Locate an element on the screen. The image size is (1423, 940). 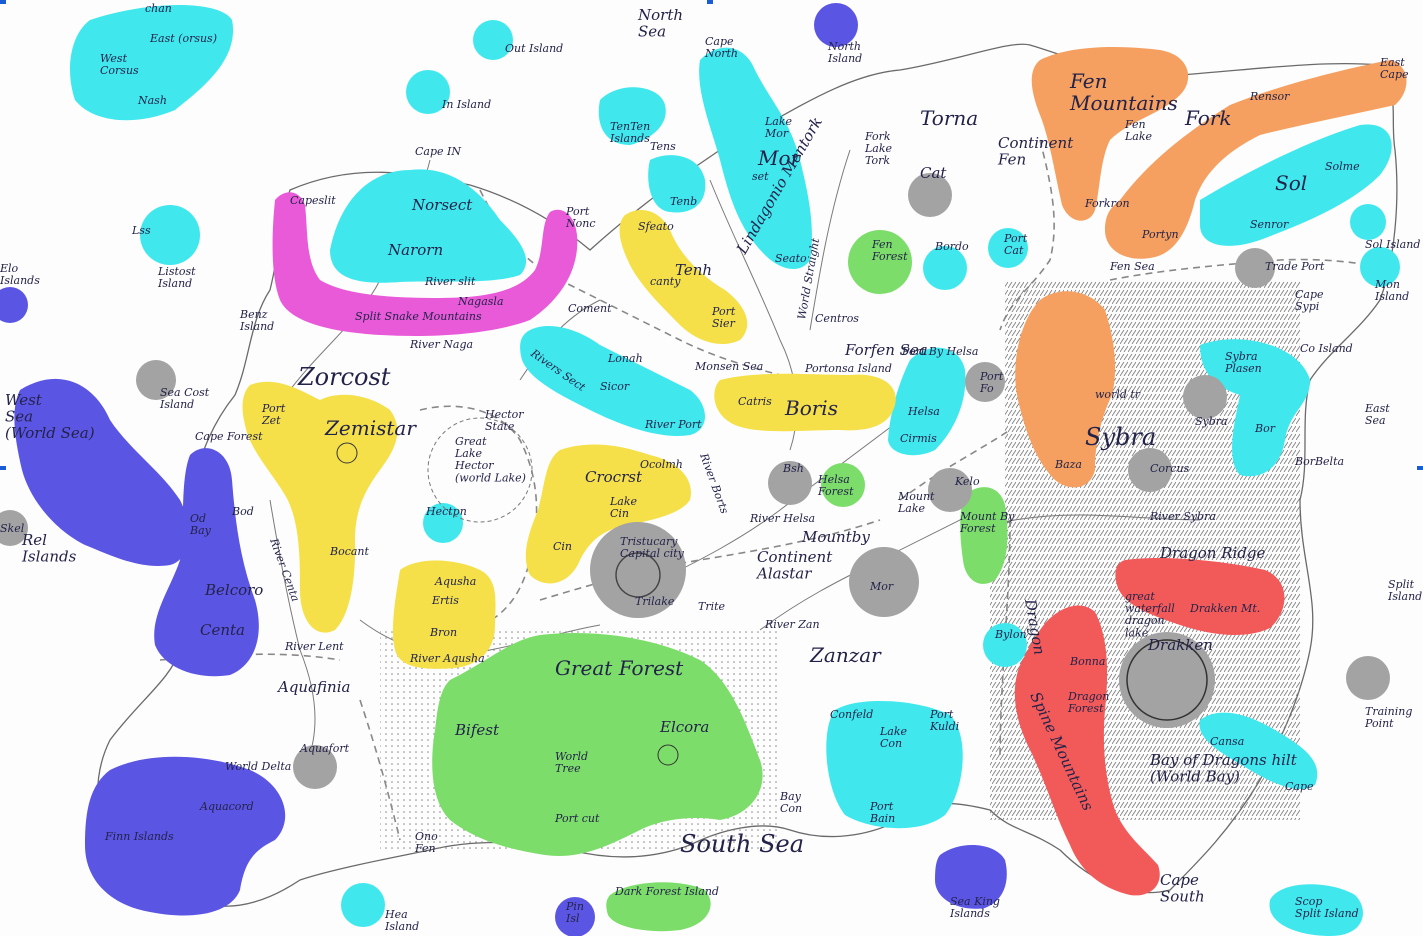
label-mount-lake: Mount Lake is located at coordinates (916, 502).